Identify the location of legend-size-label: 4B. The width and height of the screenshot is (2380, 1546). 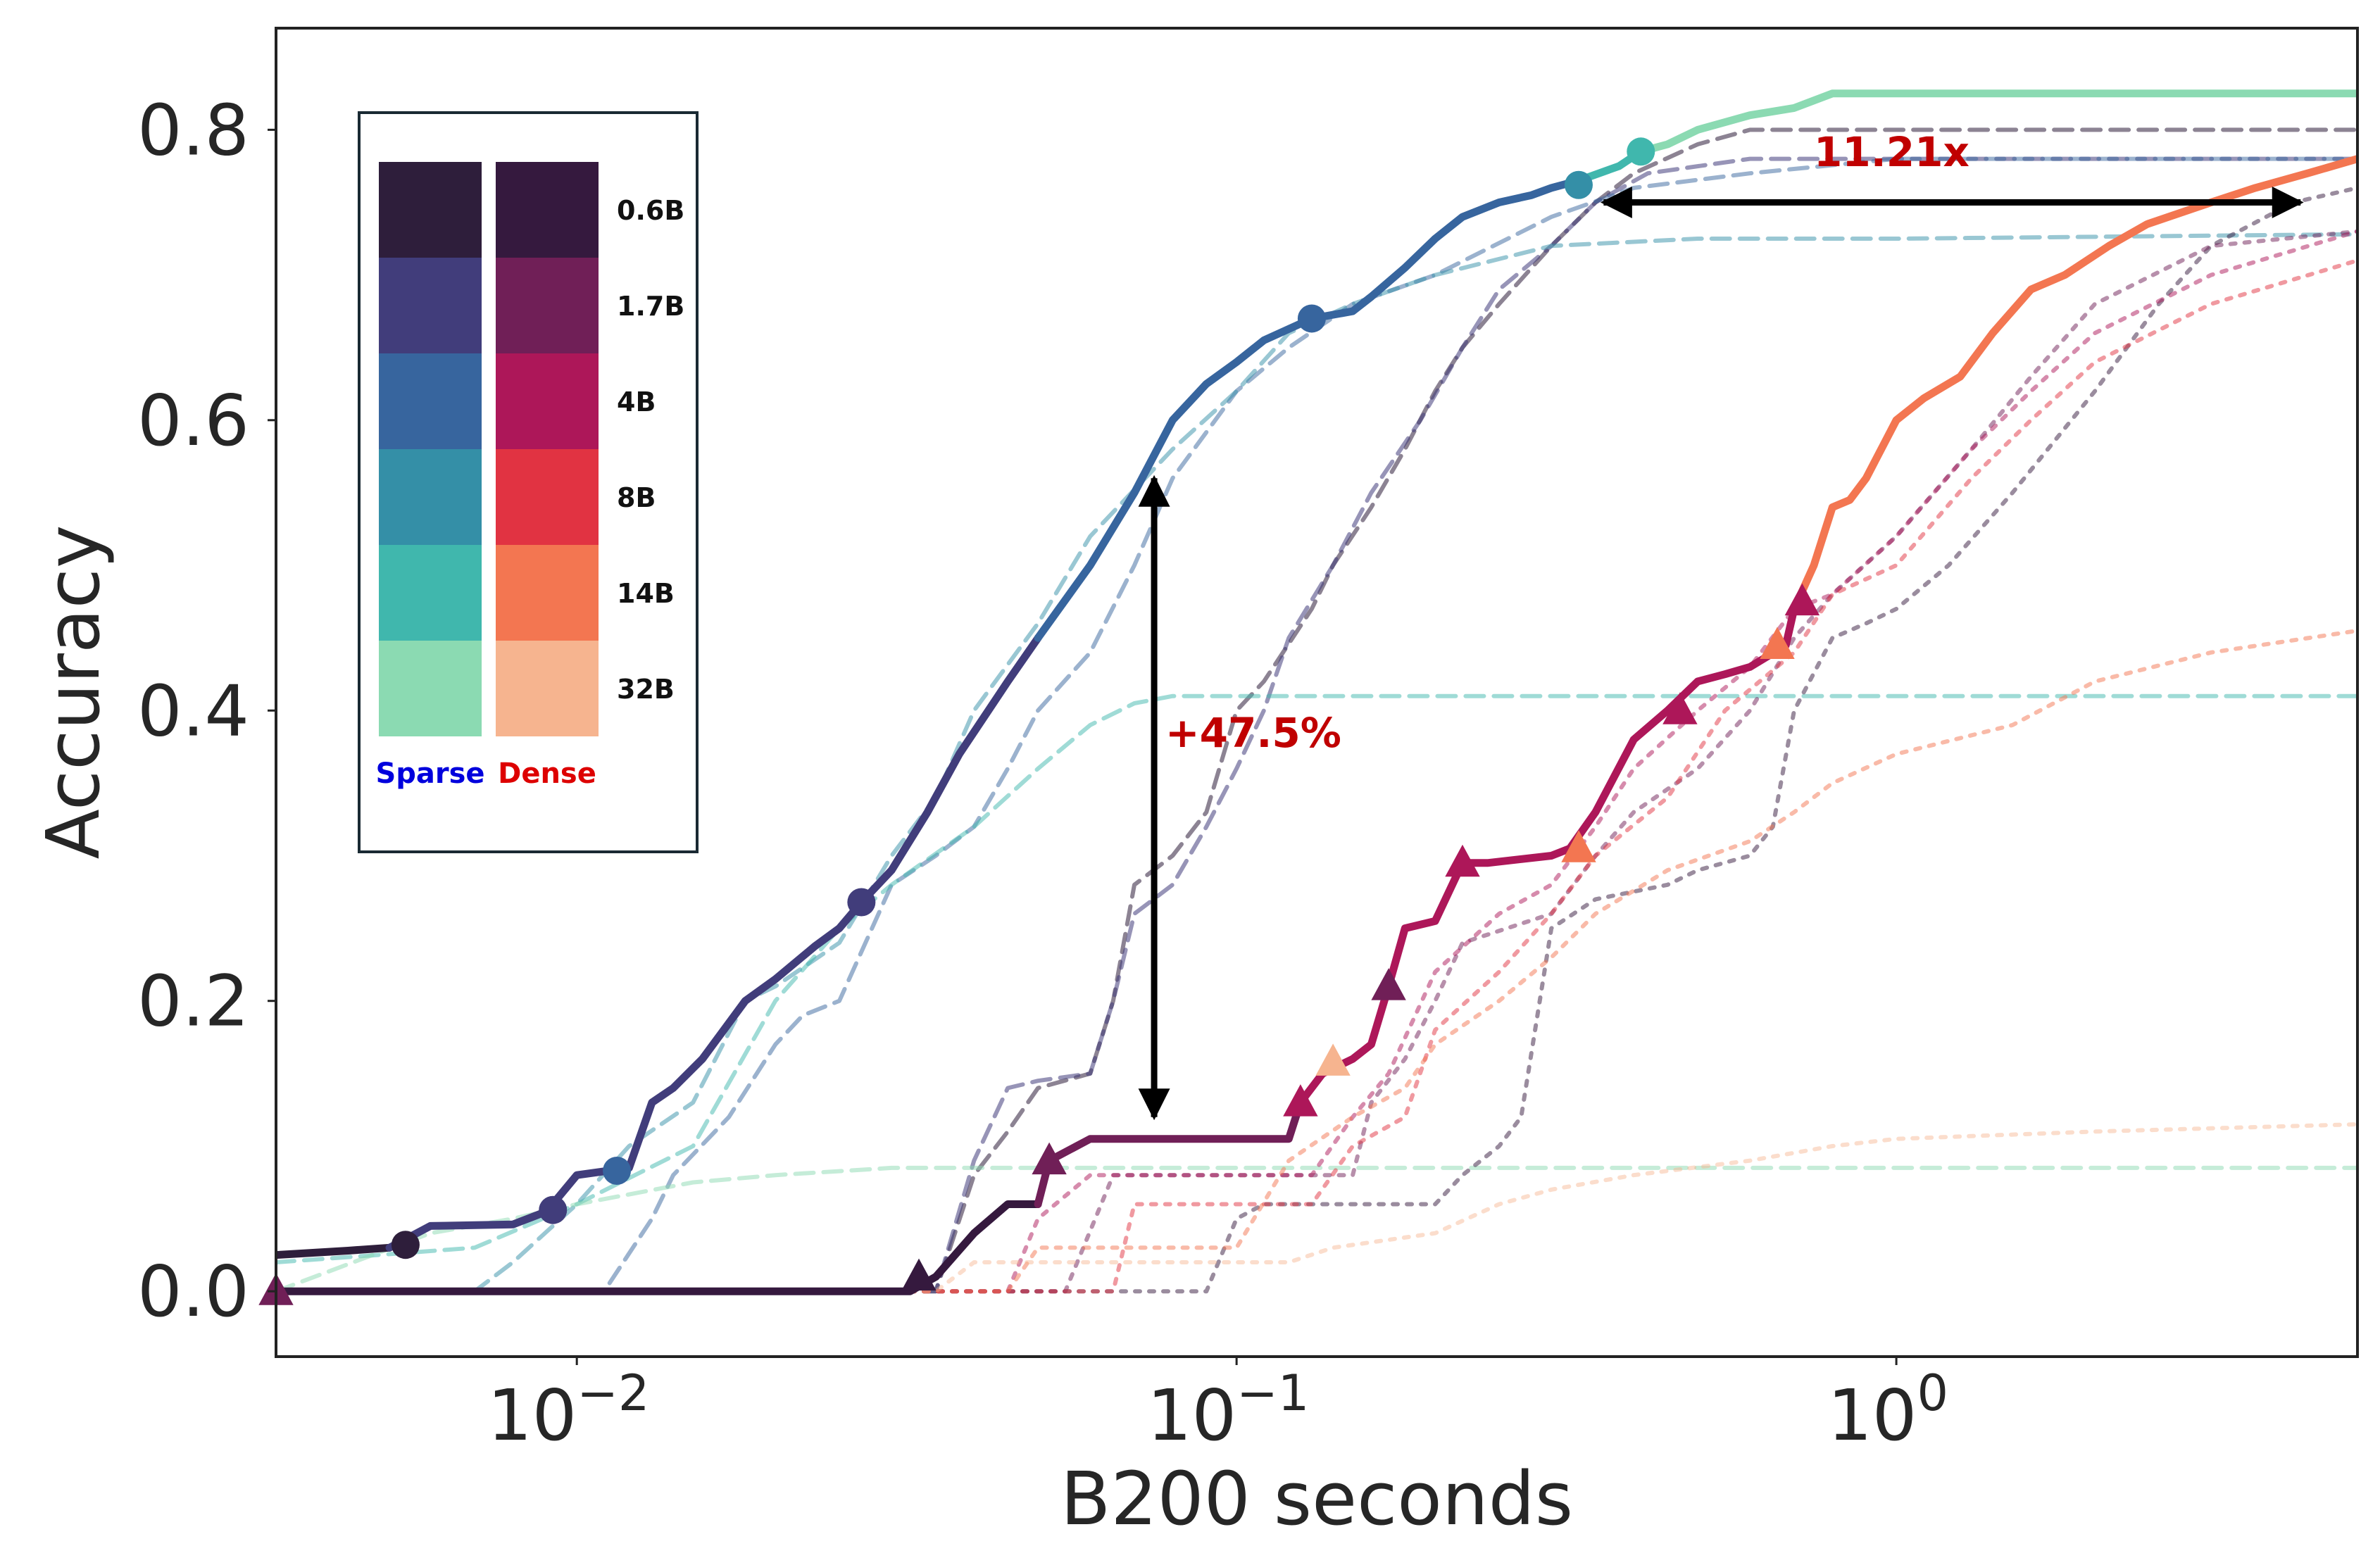
(637, 402).